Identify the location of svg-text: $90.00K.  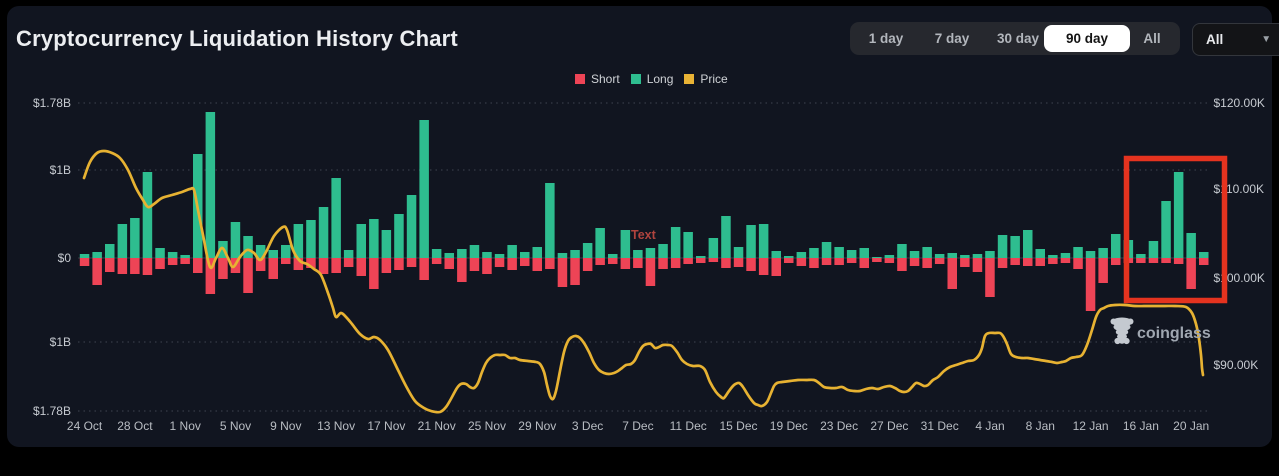
(1236, 365).